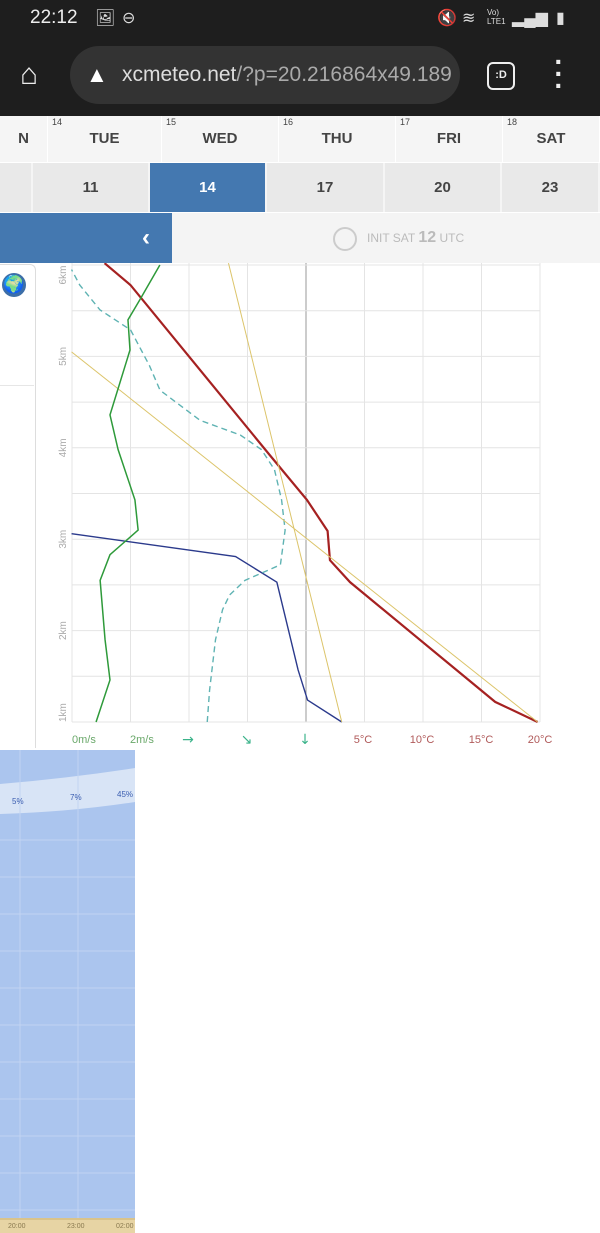 This screenshot has height=1233, width=600. I want to click on day-label: N, so click(23, 138).